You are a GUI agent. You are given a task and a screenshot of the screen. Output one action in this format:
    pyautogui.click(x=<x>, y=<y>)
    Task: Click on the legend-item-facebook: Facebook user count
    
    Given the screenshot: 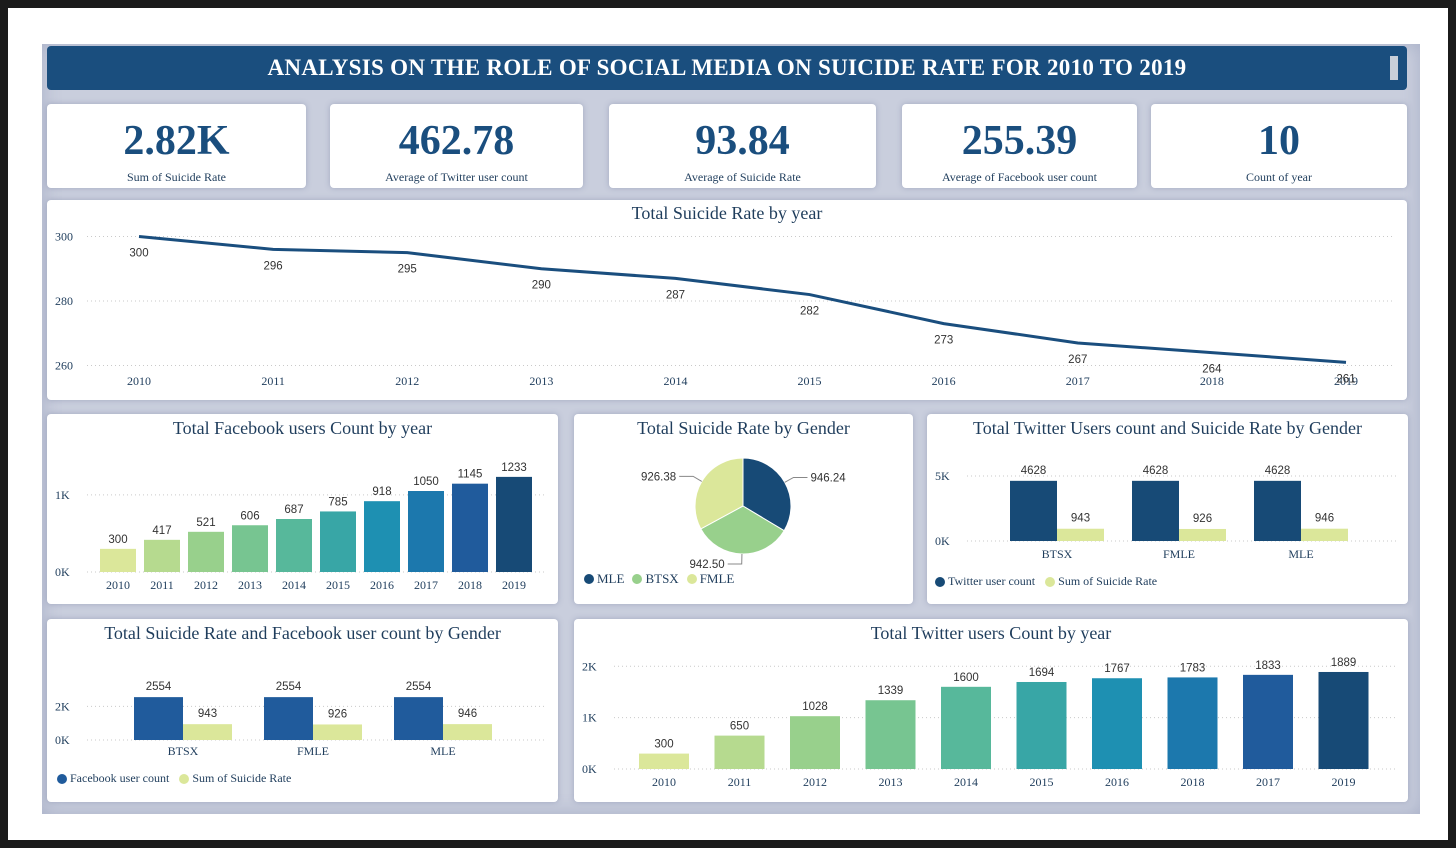 What is the action you would take?
    pyautogui.click(x=113, y=778)
    